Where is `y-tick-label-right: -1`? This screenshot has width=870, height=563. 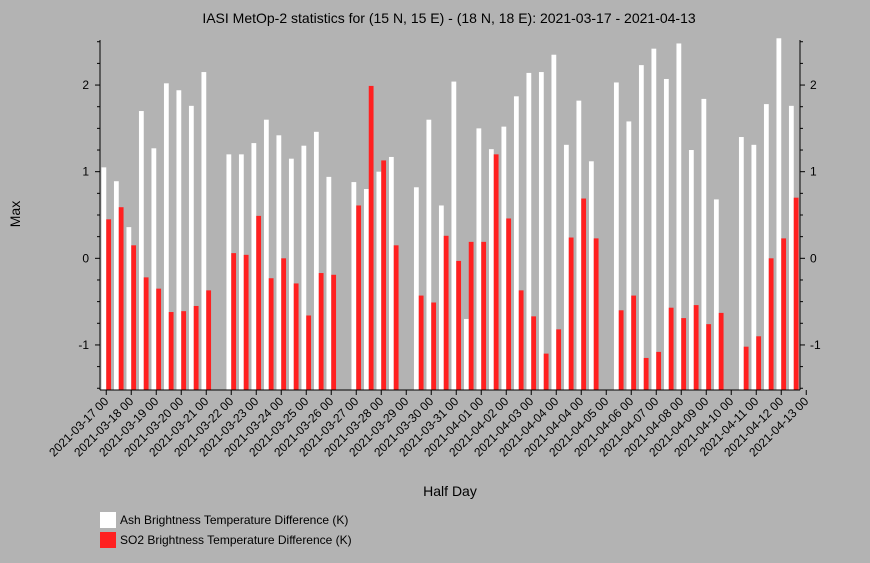 y-tick-label-right: -1 is located at coordinates (815, 345).